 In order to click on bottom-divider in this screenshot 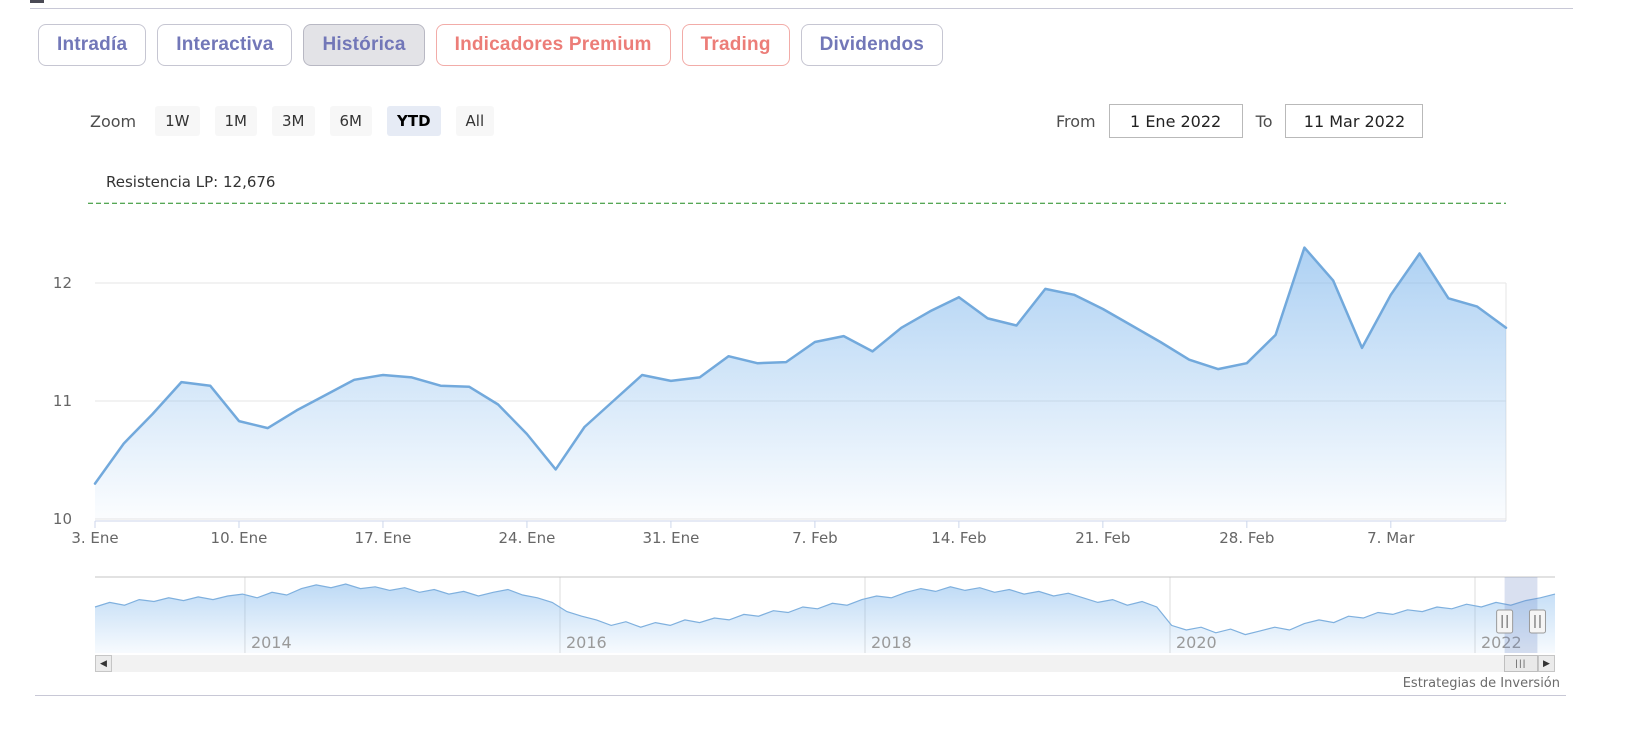, I will do `click(800, 695)`.